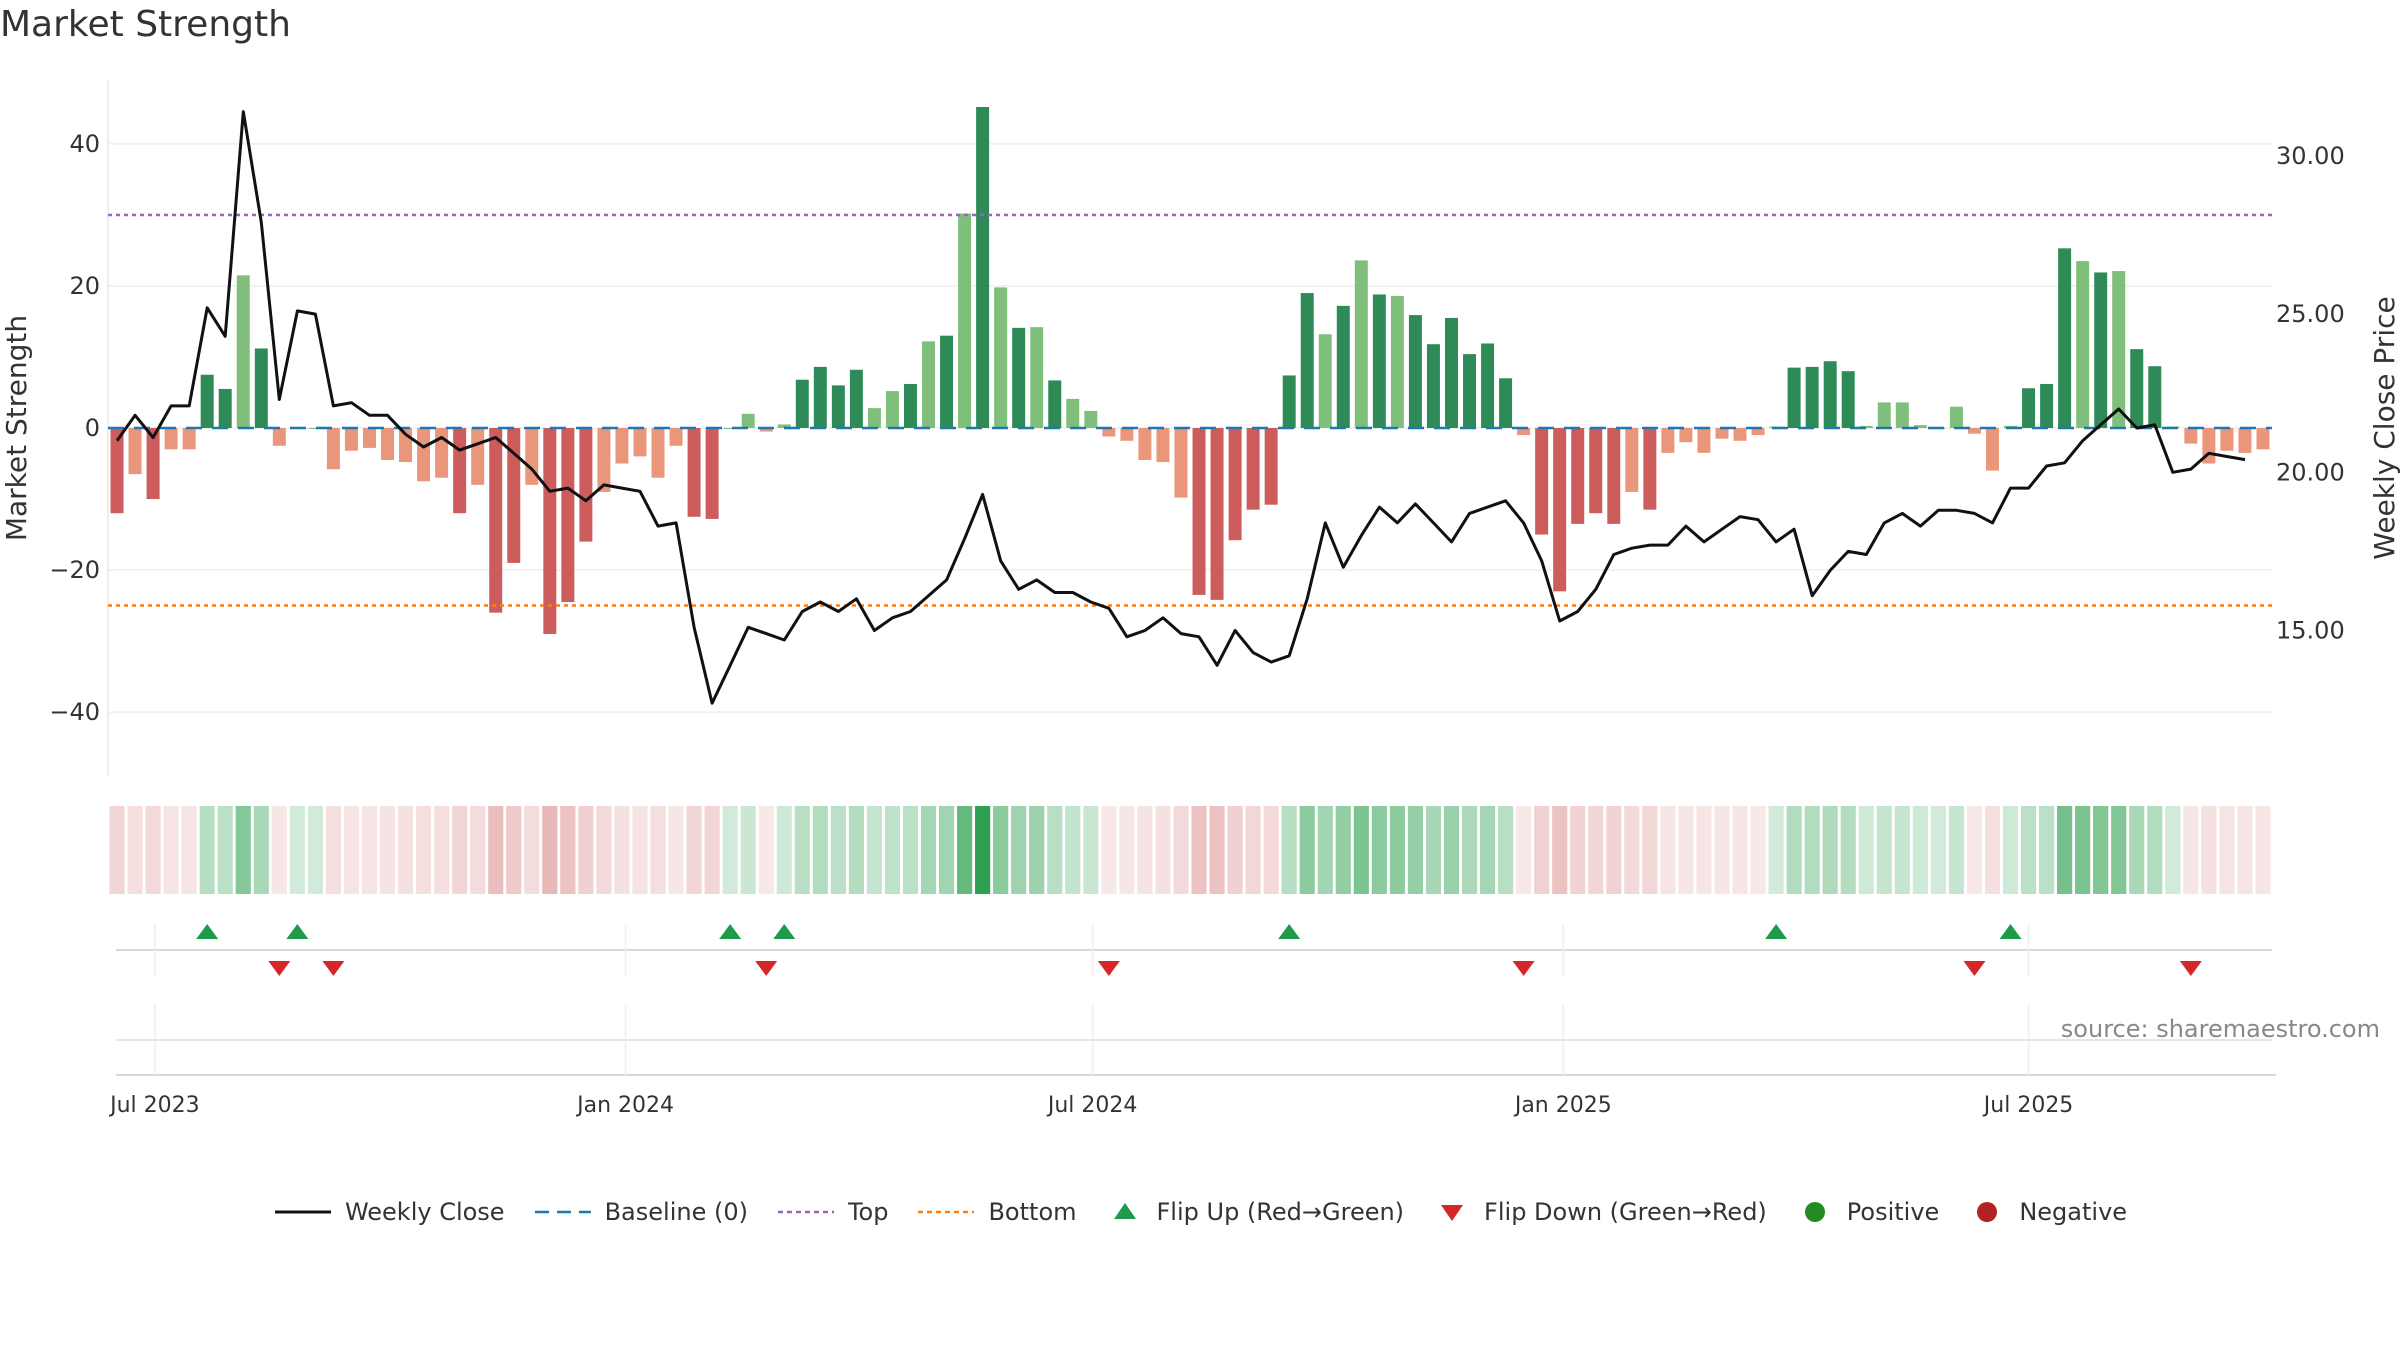 This screenshot has width=2400, height=1350. Describe the element at coordinates (640, 1212) in the screenshot. I see `legend-item-baseline: Baseline (0)` at that location.